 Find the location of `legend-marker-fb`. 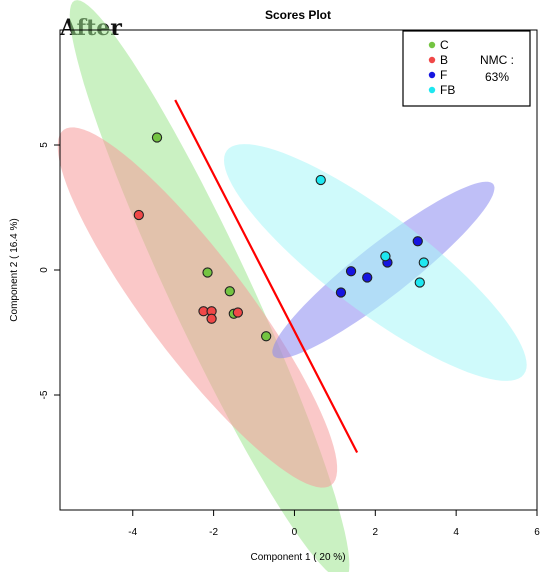

legend-marker-fb is located at coordinates (432, 90).